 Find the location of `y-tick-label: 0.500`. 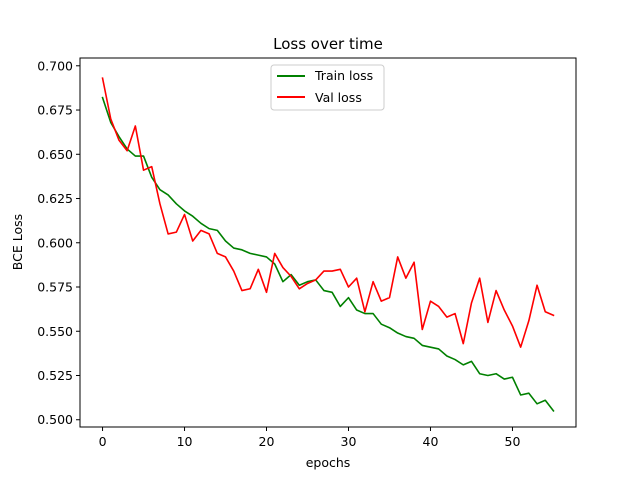

y-tick-label: 0.500 is located at coordinates (55, 419).